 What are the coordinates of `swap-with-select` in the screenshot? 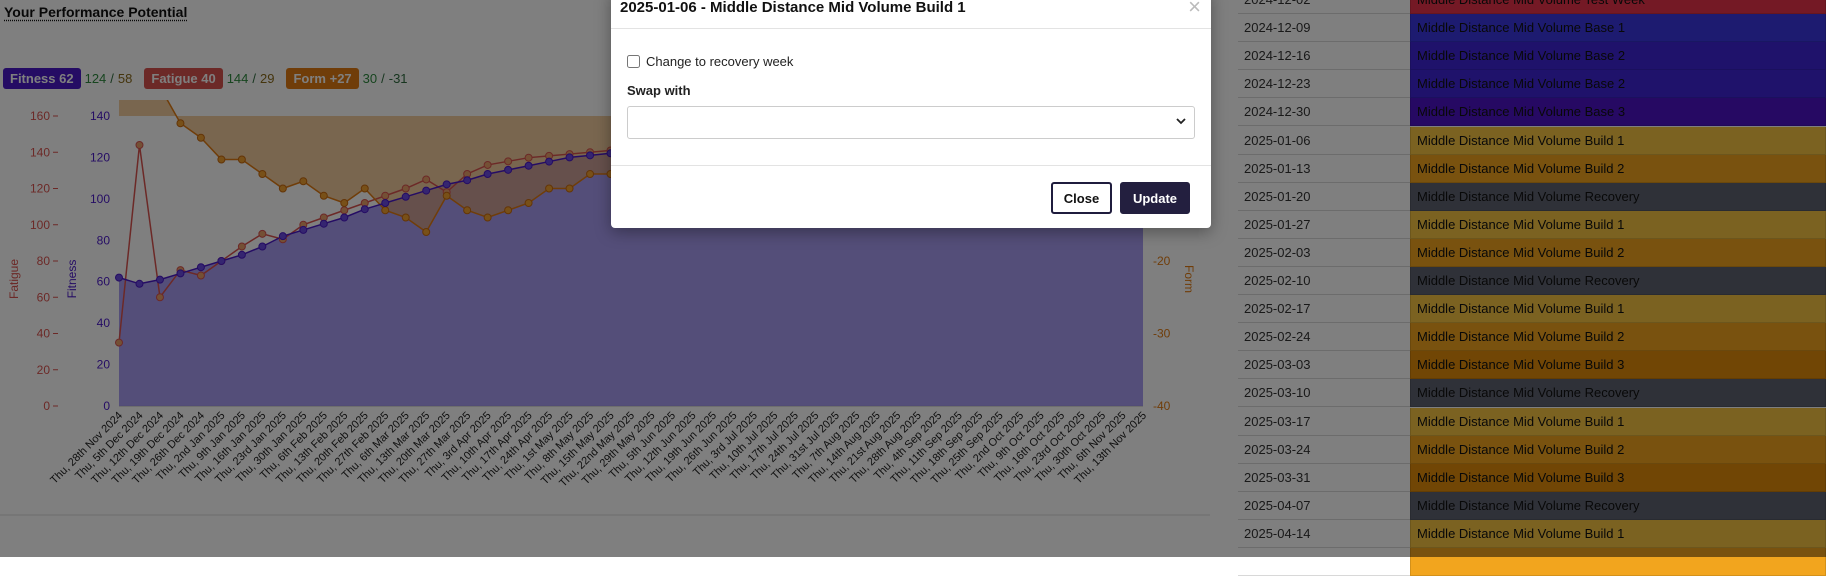 It's located at (911, 122).